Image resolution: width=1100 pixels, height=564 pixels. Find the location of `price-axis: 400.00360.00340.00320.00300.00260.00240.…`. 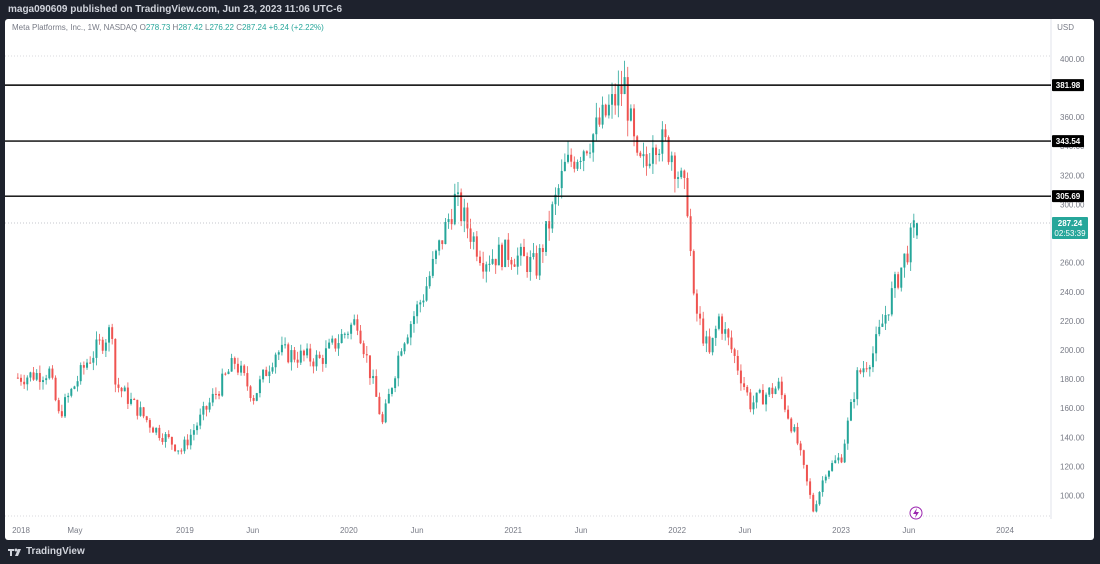

price-axis: 400.00360.00340.00320.00300.00260.00240.… is located at coordinates (1072, 278).